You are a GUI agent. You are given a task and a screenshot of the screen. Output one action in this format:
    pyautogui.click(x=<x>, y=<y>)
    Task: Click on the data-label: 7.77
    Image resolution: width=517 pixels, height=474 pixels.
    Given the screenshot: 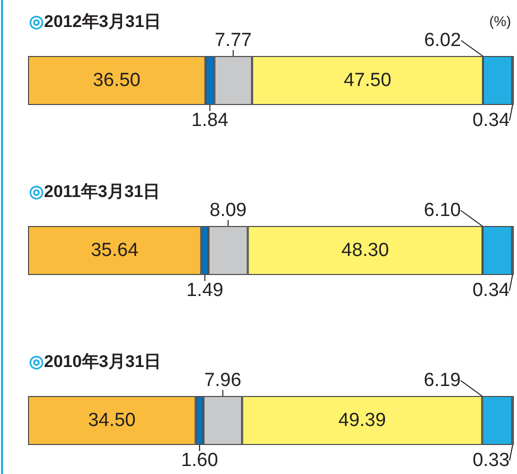 What is the action you would take?
    pyautogui.click(x=233, y=40)
    